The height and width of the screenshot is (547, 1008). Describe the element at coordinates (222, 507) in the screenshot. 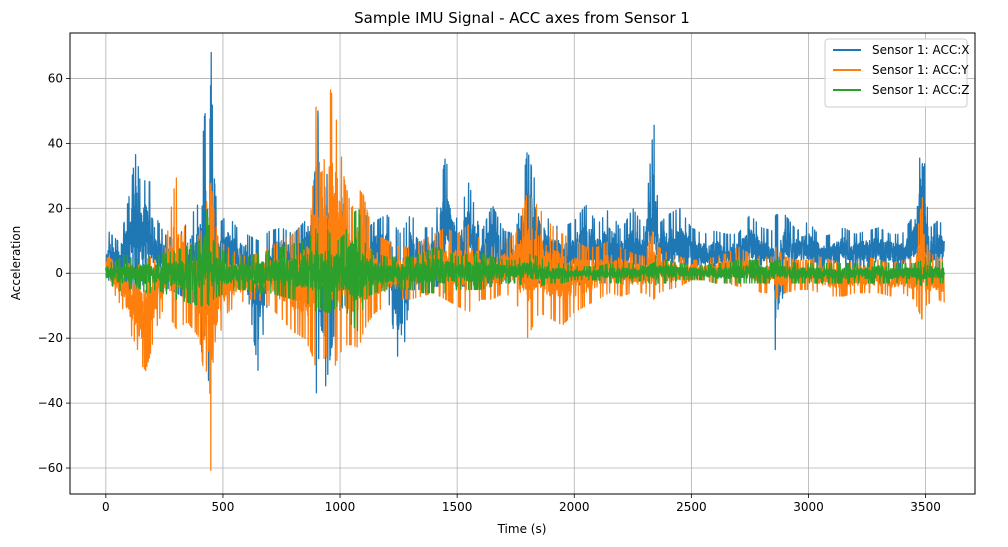

I see `x-tick-label: 500` at that location.